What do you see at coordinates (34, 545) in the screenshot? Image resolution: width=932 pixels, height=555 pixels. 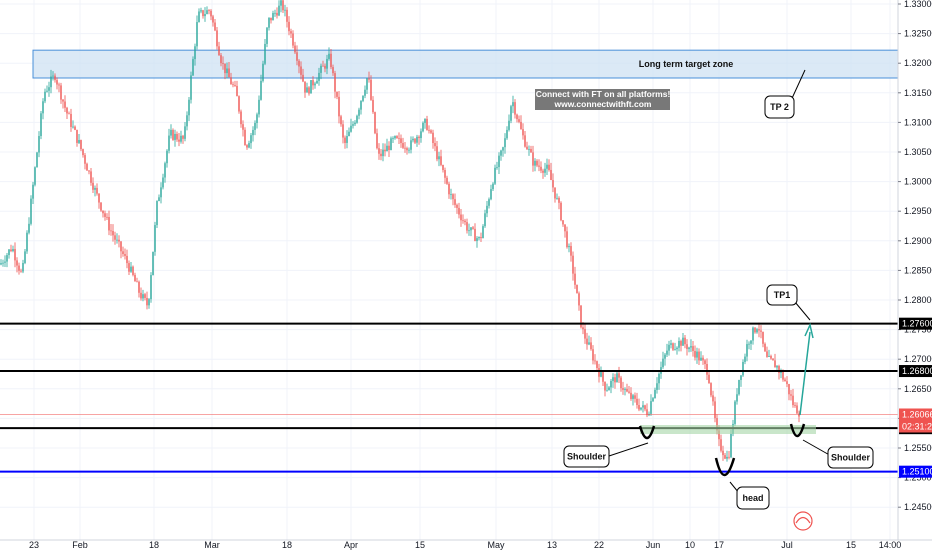 I see `date-tick-label: 23` at bounding box center [34, 545].